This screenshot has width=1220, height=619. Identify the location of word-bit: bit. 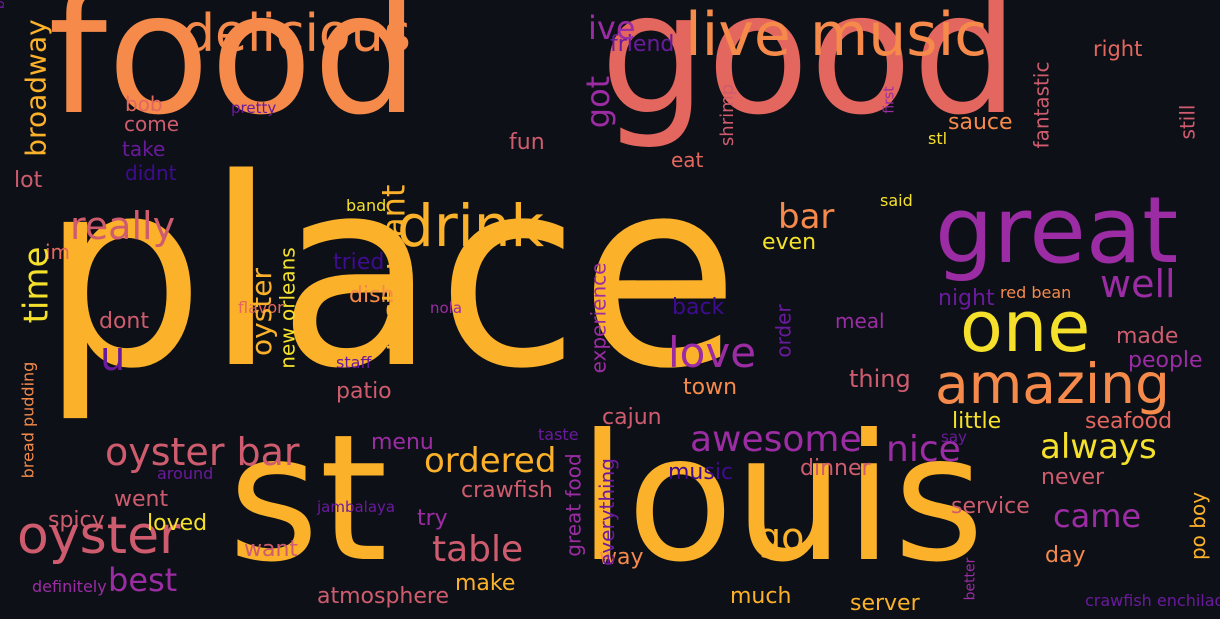
(4, 5).